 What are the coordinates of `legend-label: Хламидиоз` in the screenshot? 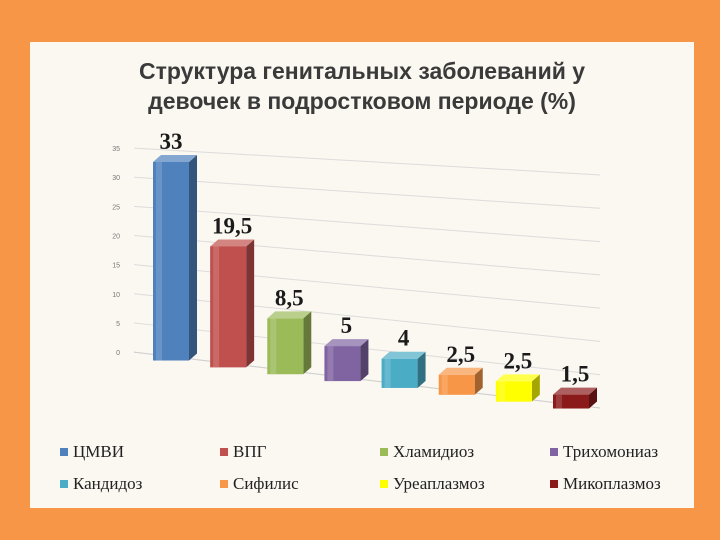 It's located at (434, 451).